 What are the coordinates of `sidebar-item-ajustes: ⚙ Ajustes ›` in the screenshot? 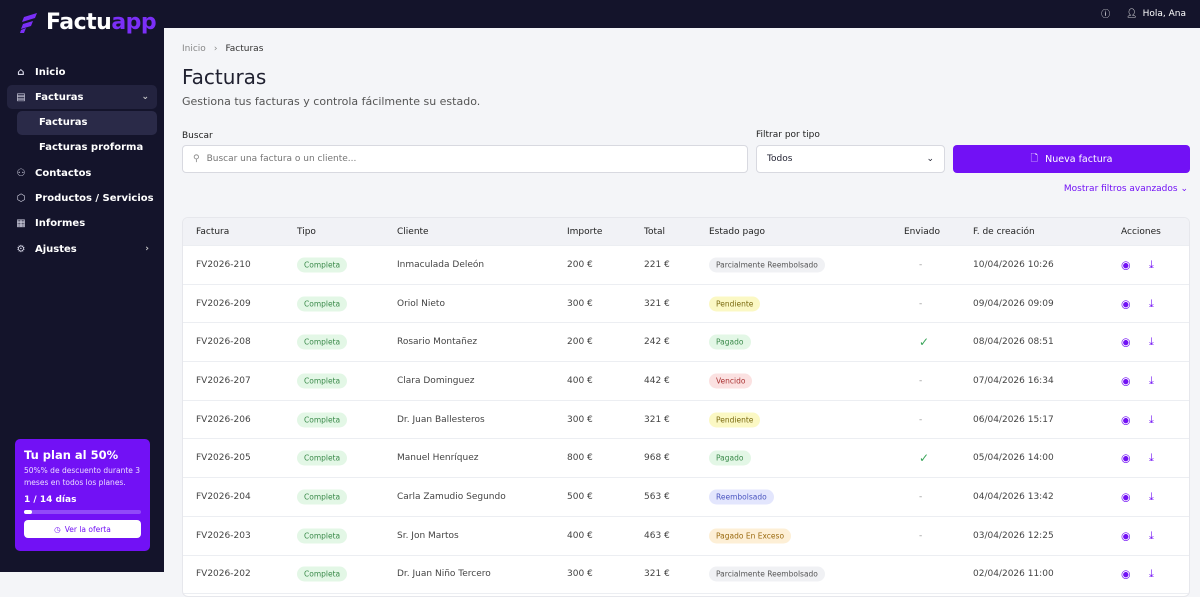 It's located at (82, 249).